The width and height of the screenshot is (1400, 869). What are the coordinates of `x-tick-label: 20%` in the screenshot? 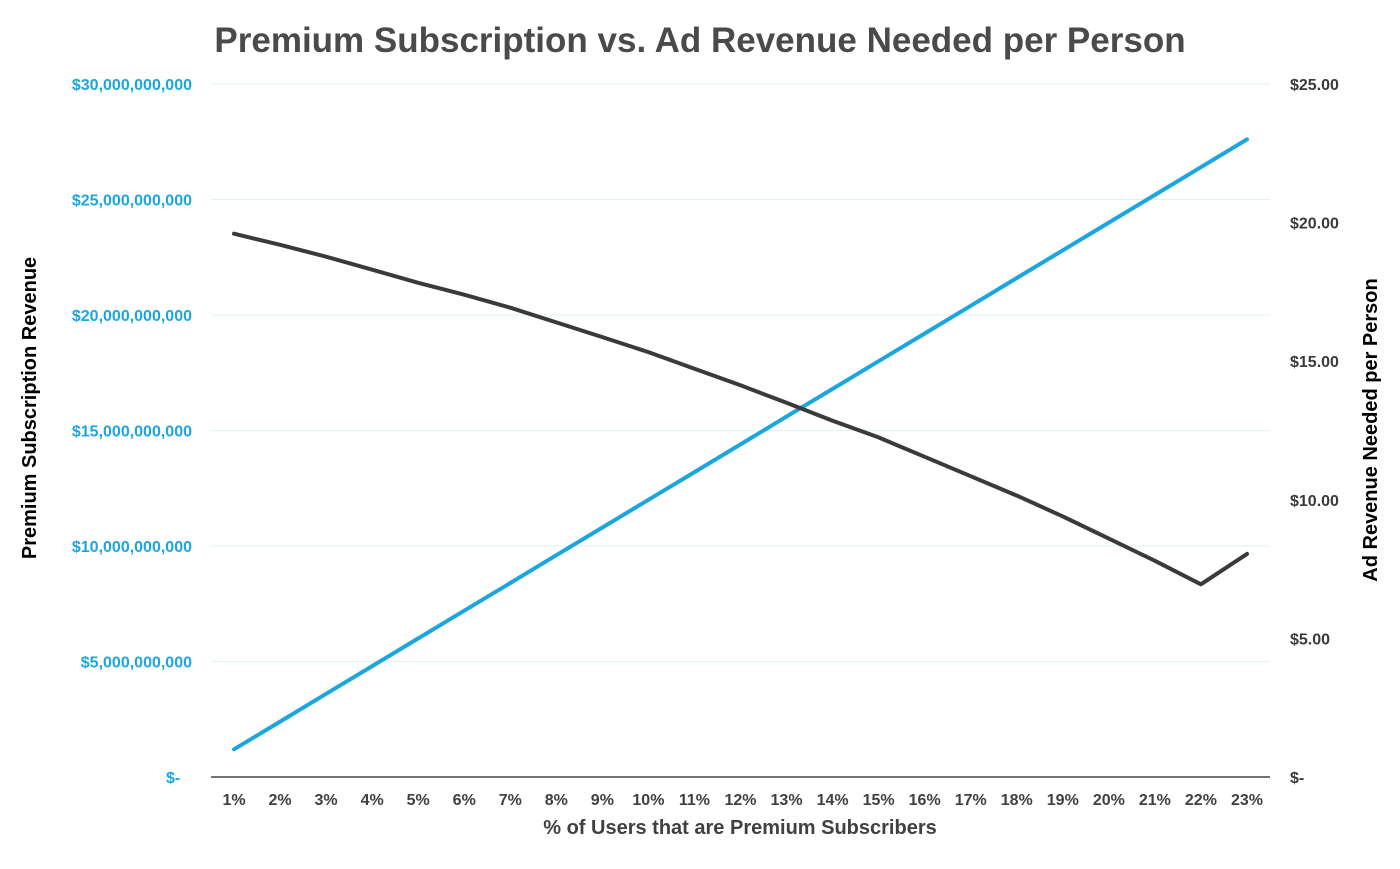 It's located at (1109, 800).